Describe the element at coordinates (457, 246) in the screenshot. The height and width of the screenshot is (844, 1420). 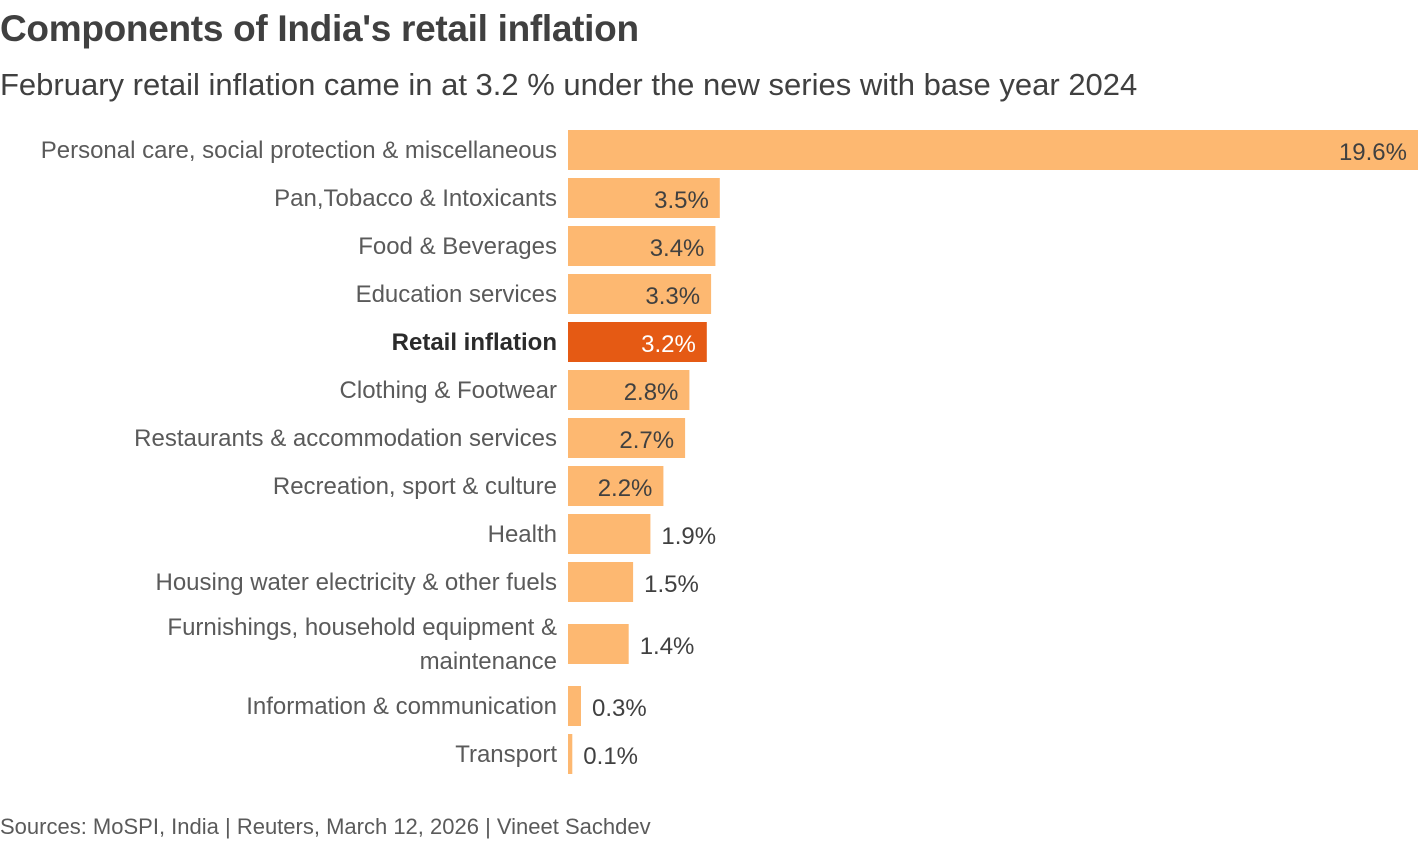
I see `category-label: Food & Beverages` at that location.